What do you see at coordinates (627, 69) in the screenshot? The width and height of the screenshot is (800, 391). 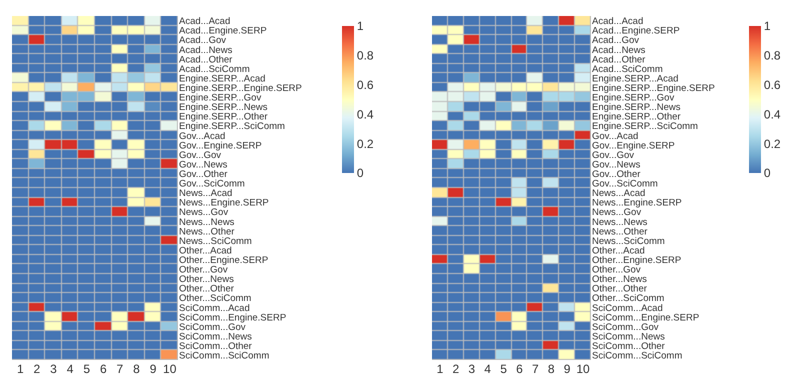 I see `y-tick-label: Acad...SciComm` at bounding box center [627, 69].